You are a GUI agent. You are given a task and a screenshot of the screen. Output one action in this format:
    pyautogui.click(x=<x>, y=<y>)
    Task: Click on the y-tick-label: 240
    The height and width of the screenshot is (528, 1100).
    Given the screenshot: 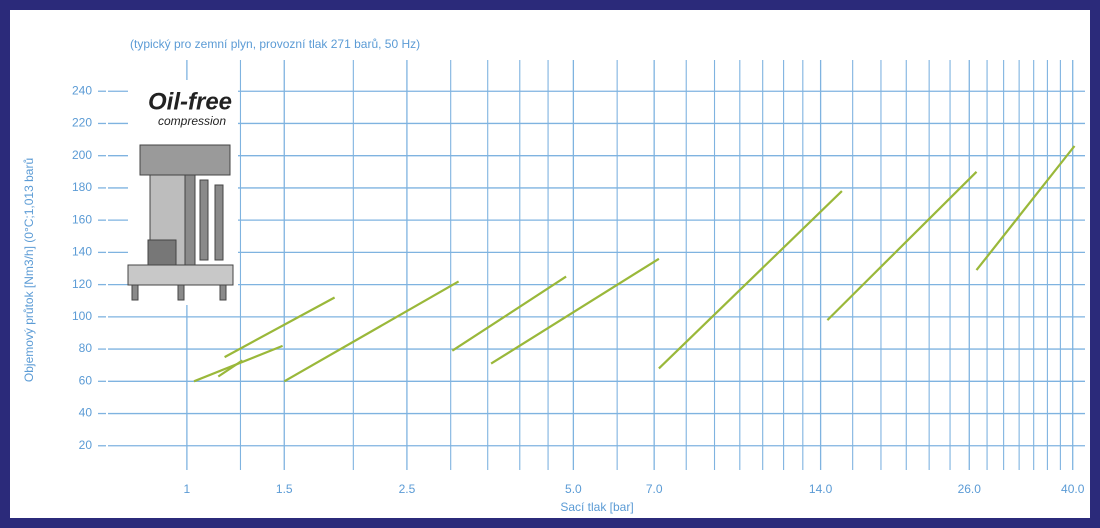 What is the action you would take?
    pyautogui.click(x=82, y=90)
    